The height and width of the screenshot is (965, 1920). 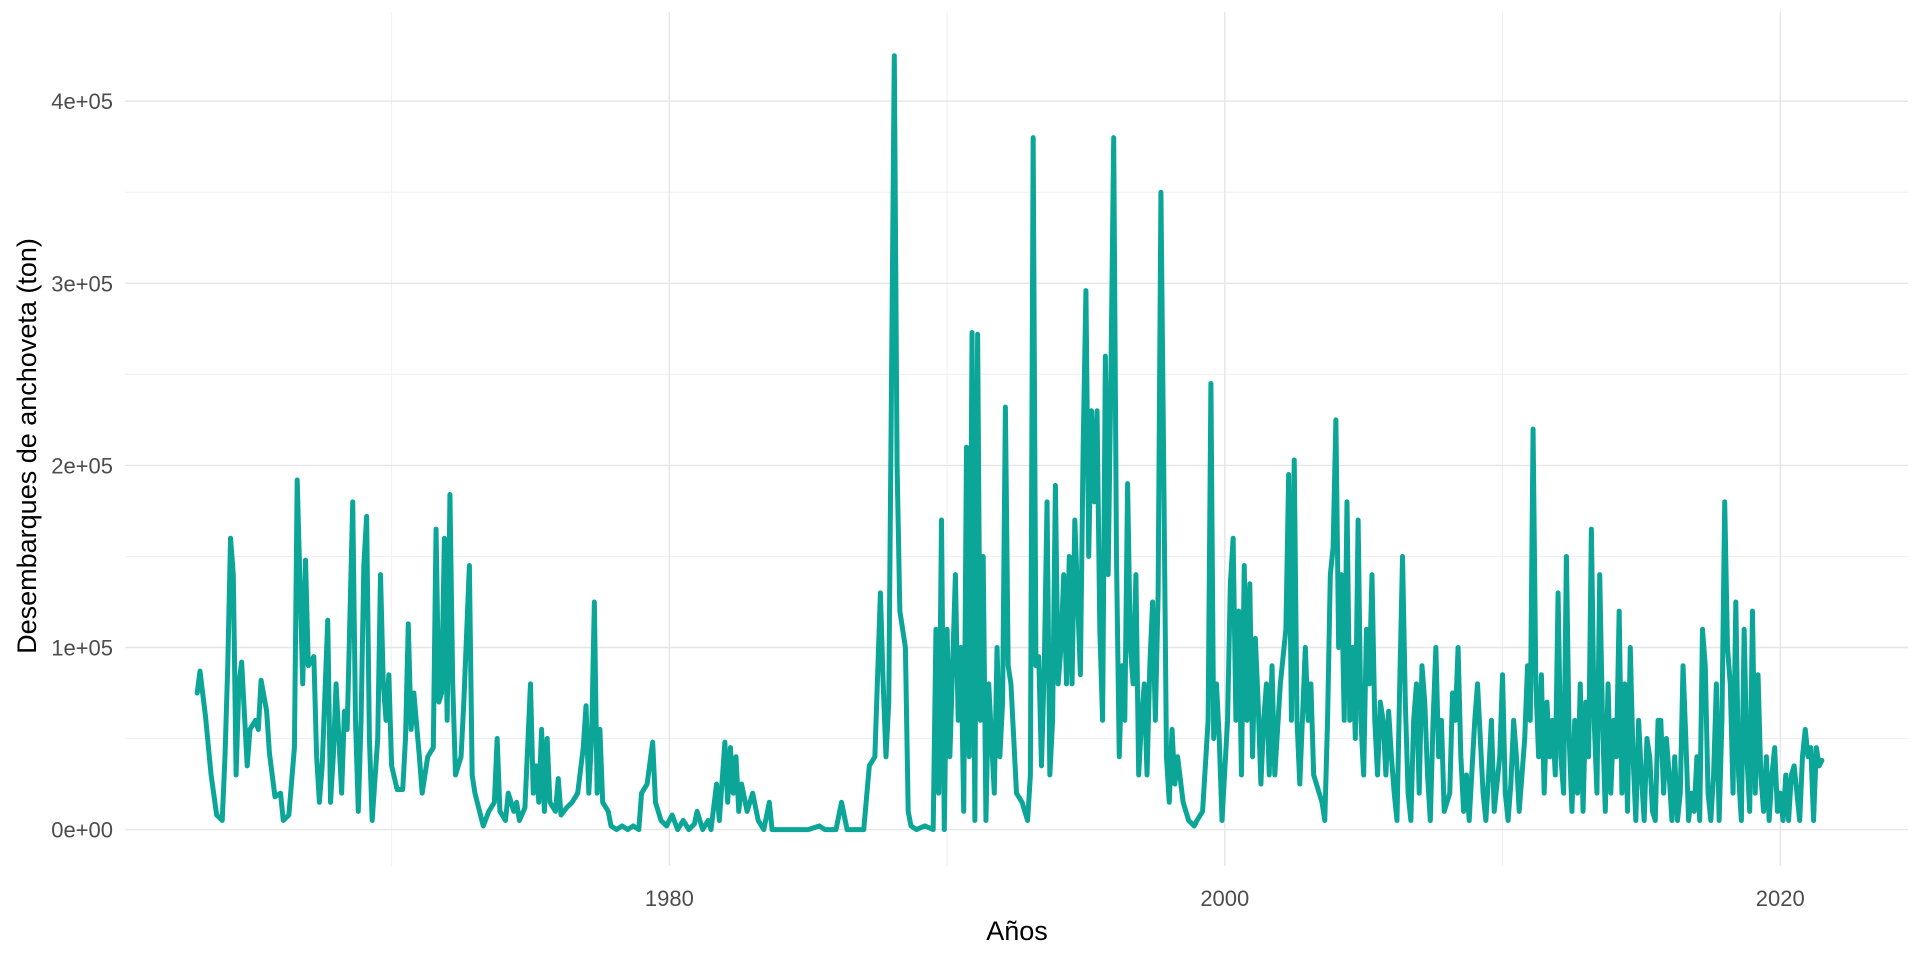 I want to click on y-tick-label: 0e+00, so click(x=82, y=830).